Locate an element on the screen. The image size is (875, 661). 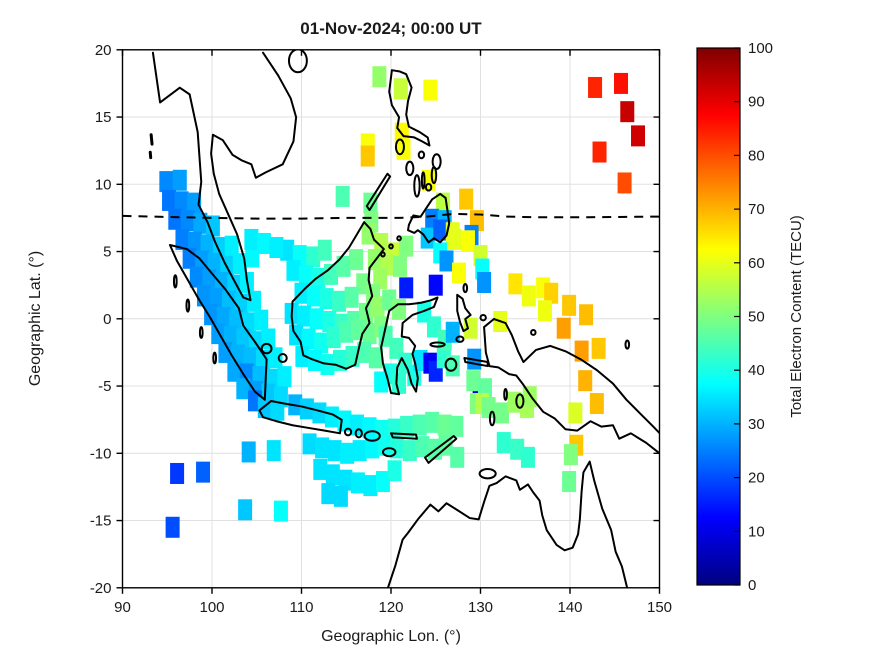
coast-sula-islands is located at coordinates (437, 345).